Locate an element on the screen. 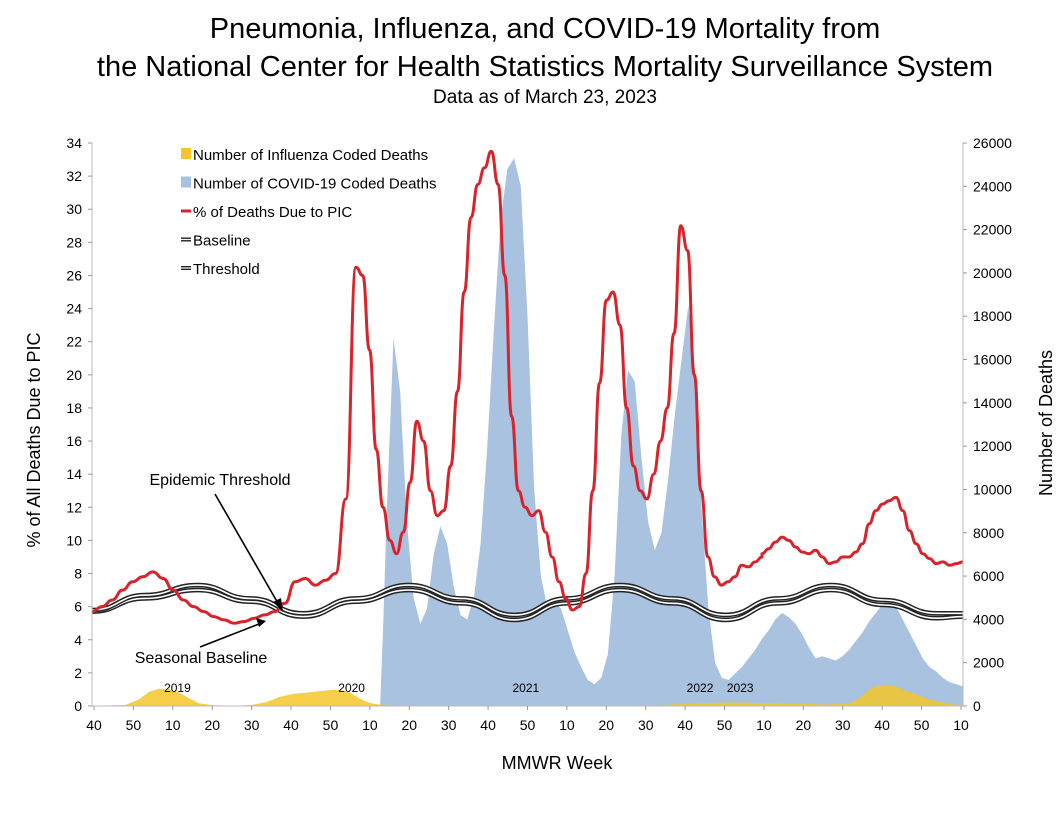 Image resolution: width=1060 pixels, height=826 pixels. right-tick-label: 6000 is located at coordinates (988, 576).